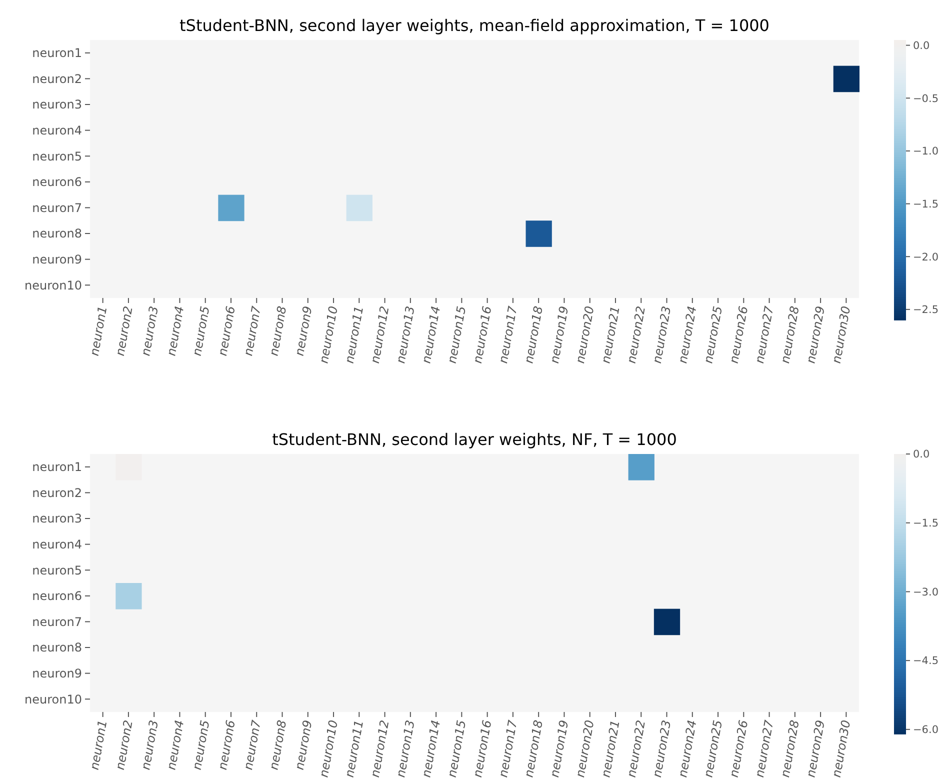  I want to click on color-bar-label: −4.5, so click(925, 661).